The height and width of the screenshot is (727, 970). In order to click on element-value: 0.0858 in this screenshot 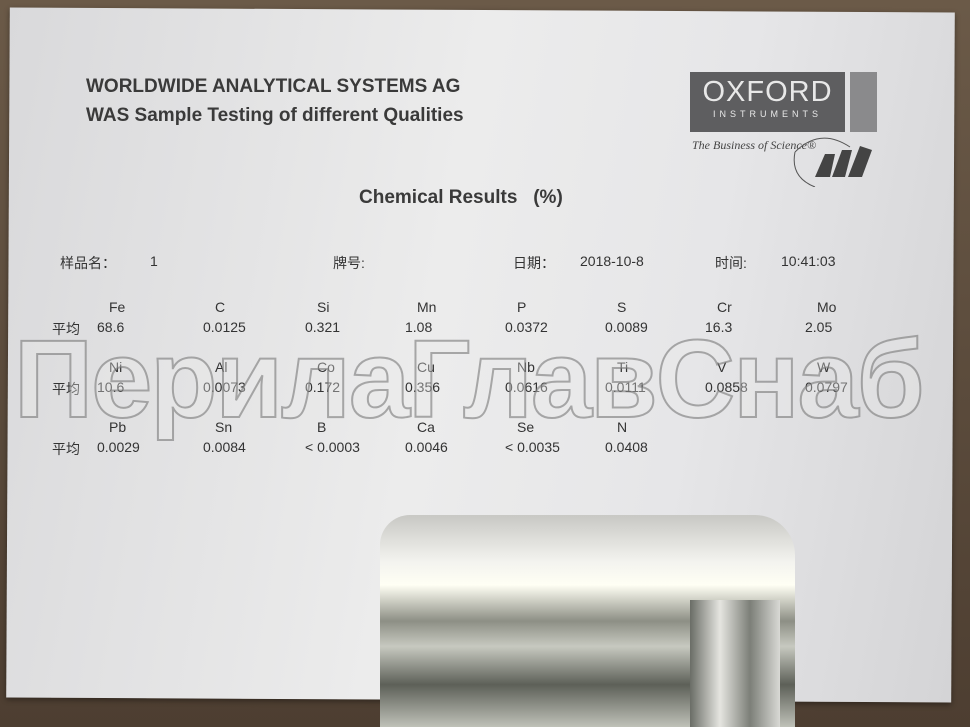, I will do `click(726, 387)`.